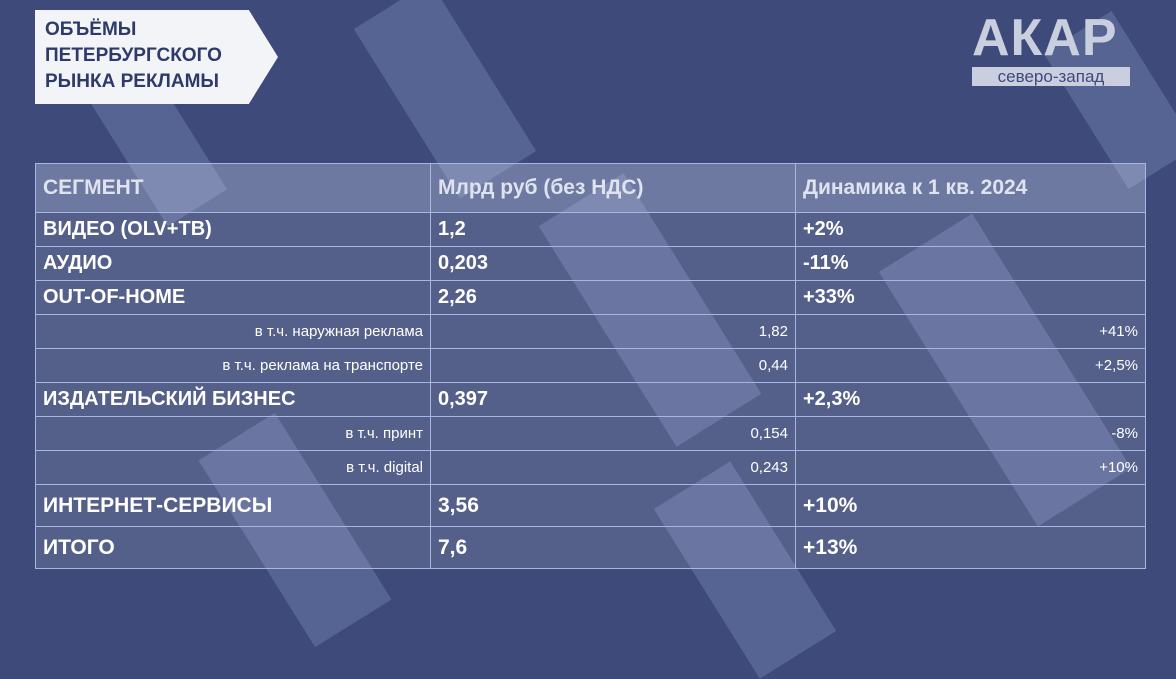 The width and height of the screenshot is (1176, 679). Describe the element at coordinates (233, 505) in the screenshot. I see `table-cell: ИНТЕРНЕТ-СЕРВИСЫ` at that location.